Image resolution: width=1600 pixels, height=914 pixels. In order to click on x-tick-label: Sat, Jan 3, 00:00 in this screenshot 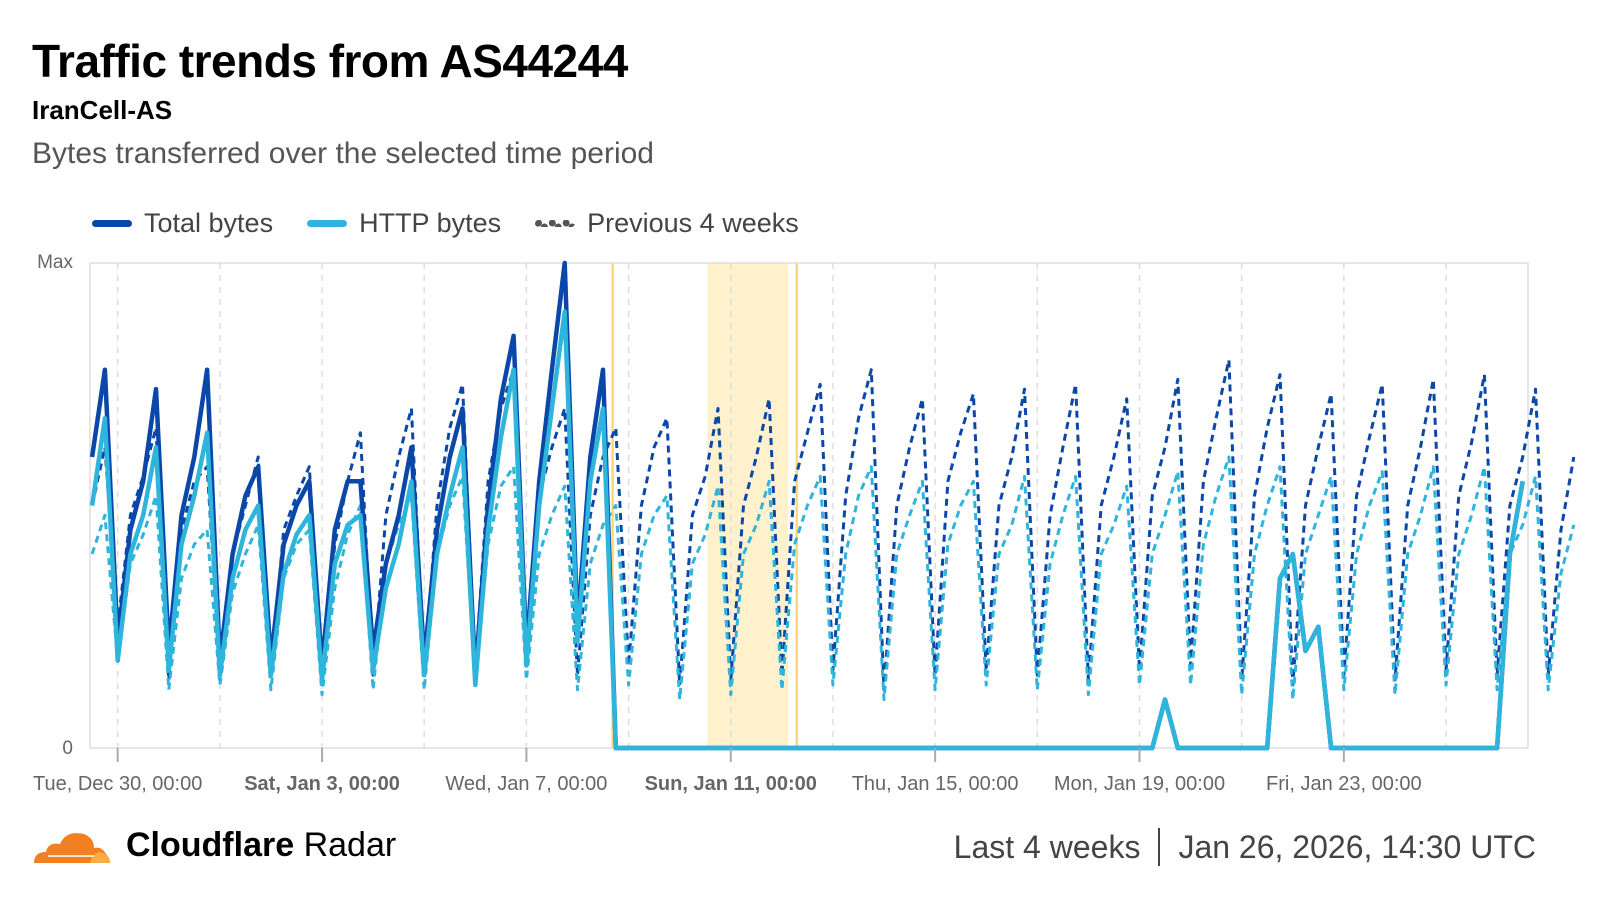, I will do `click(322, 784)`.